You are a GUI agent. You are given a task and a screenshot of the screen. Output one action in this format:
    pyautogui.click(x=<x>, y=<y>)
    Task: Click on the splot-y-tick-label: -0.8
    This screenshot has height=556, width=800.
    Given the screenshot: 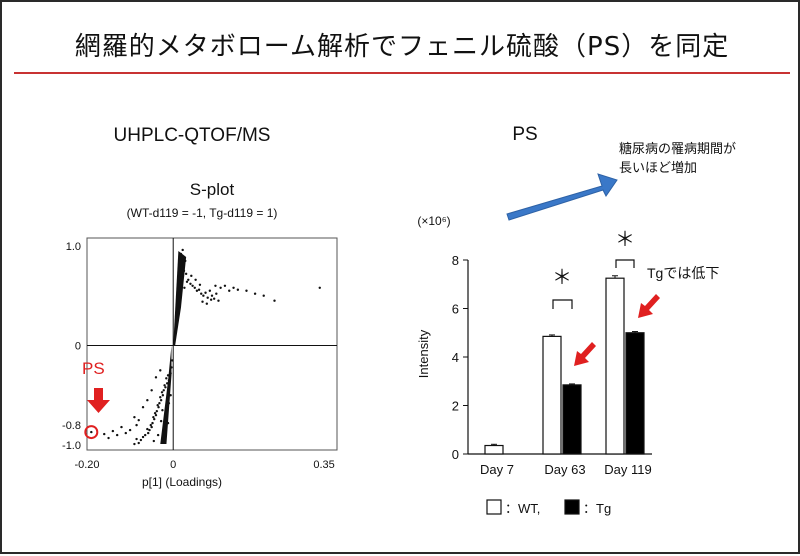 What is the action you would take?
    pyautogui.click(x=71, y=426)
    